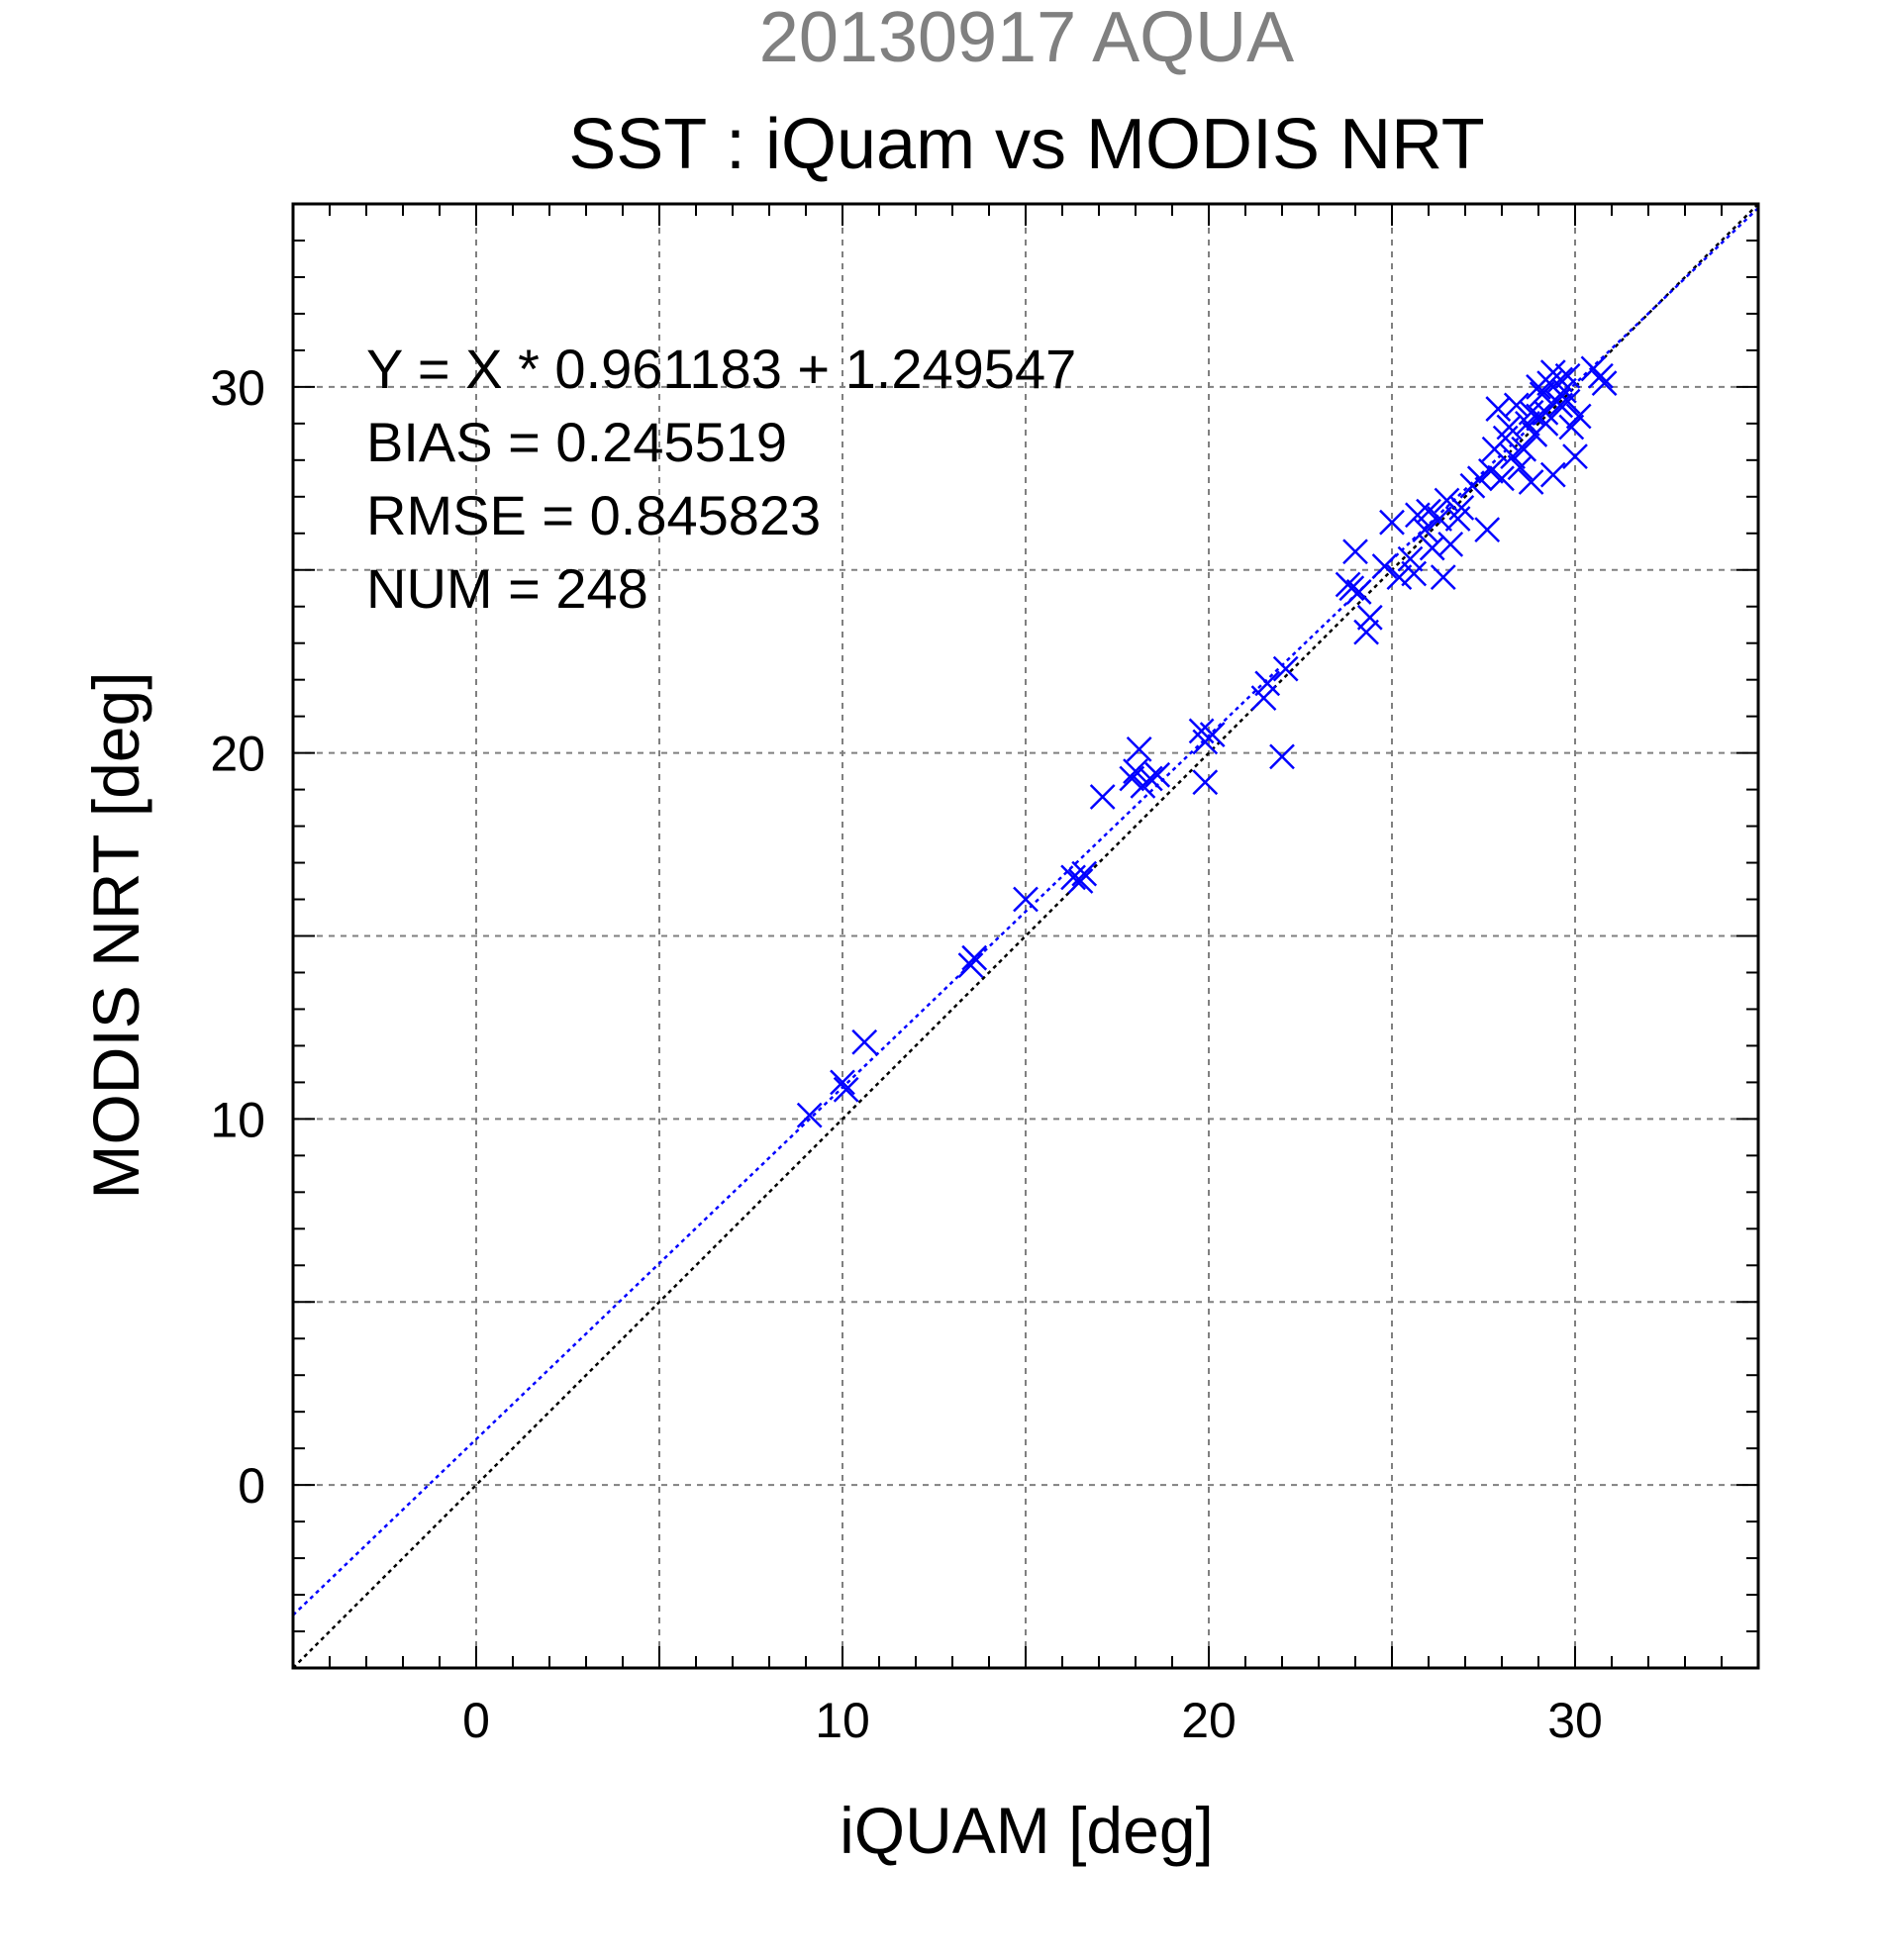 Image resolution: width=1881 pixels, height=1960 pixels. What do you see at coordinates (115, 935) in the screenshot?
I see `y-axis-label: MODIS NRT [deg]` at bounding box center [115, 935].